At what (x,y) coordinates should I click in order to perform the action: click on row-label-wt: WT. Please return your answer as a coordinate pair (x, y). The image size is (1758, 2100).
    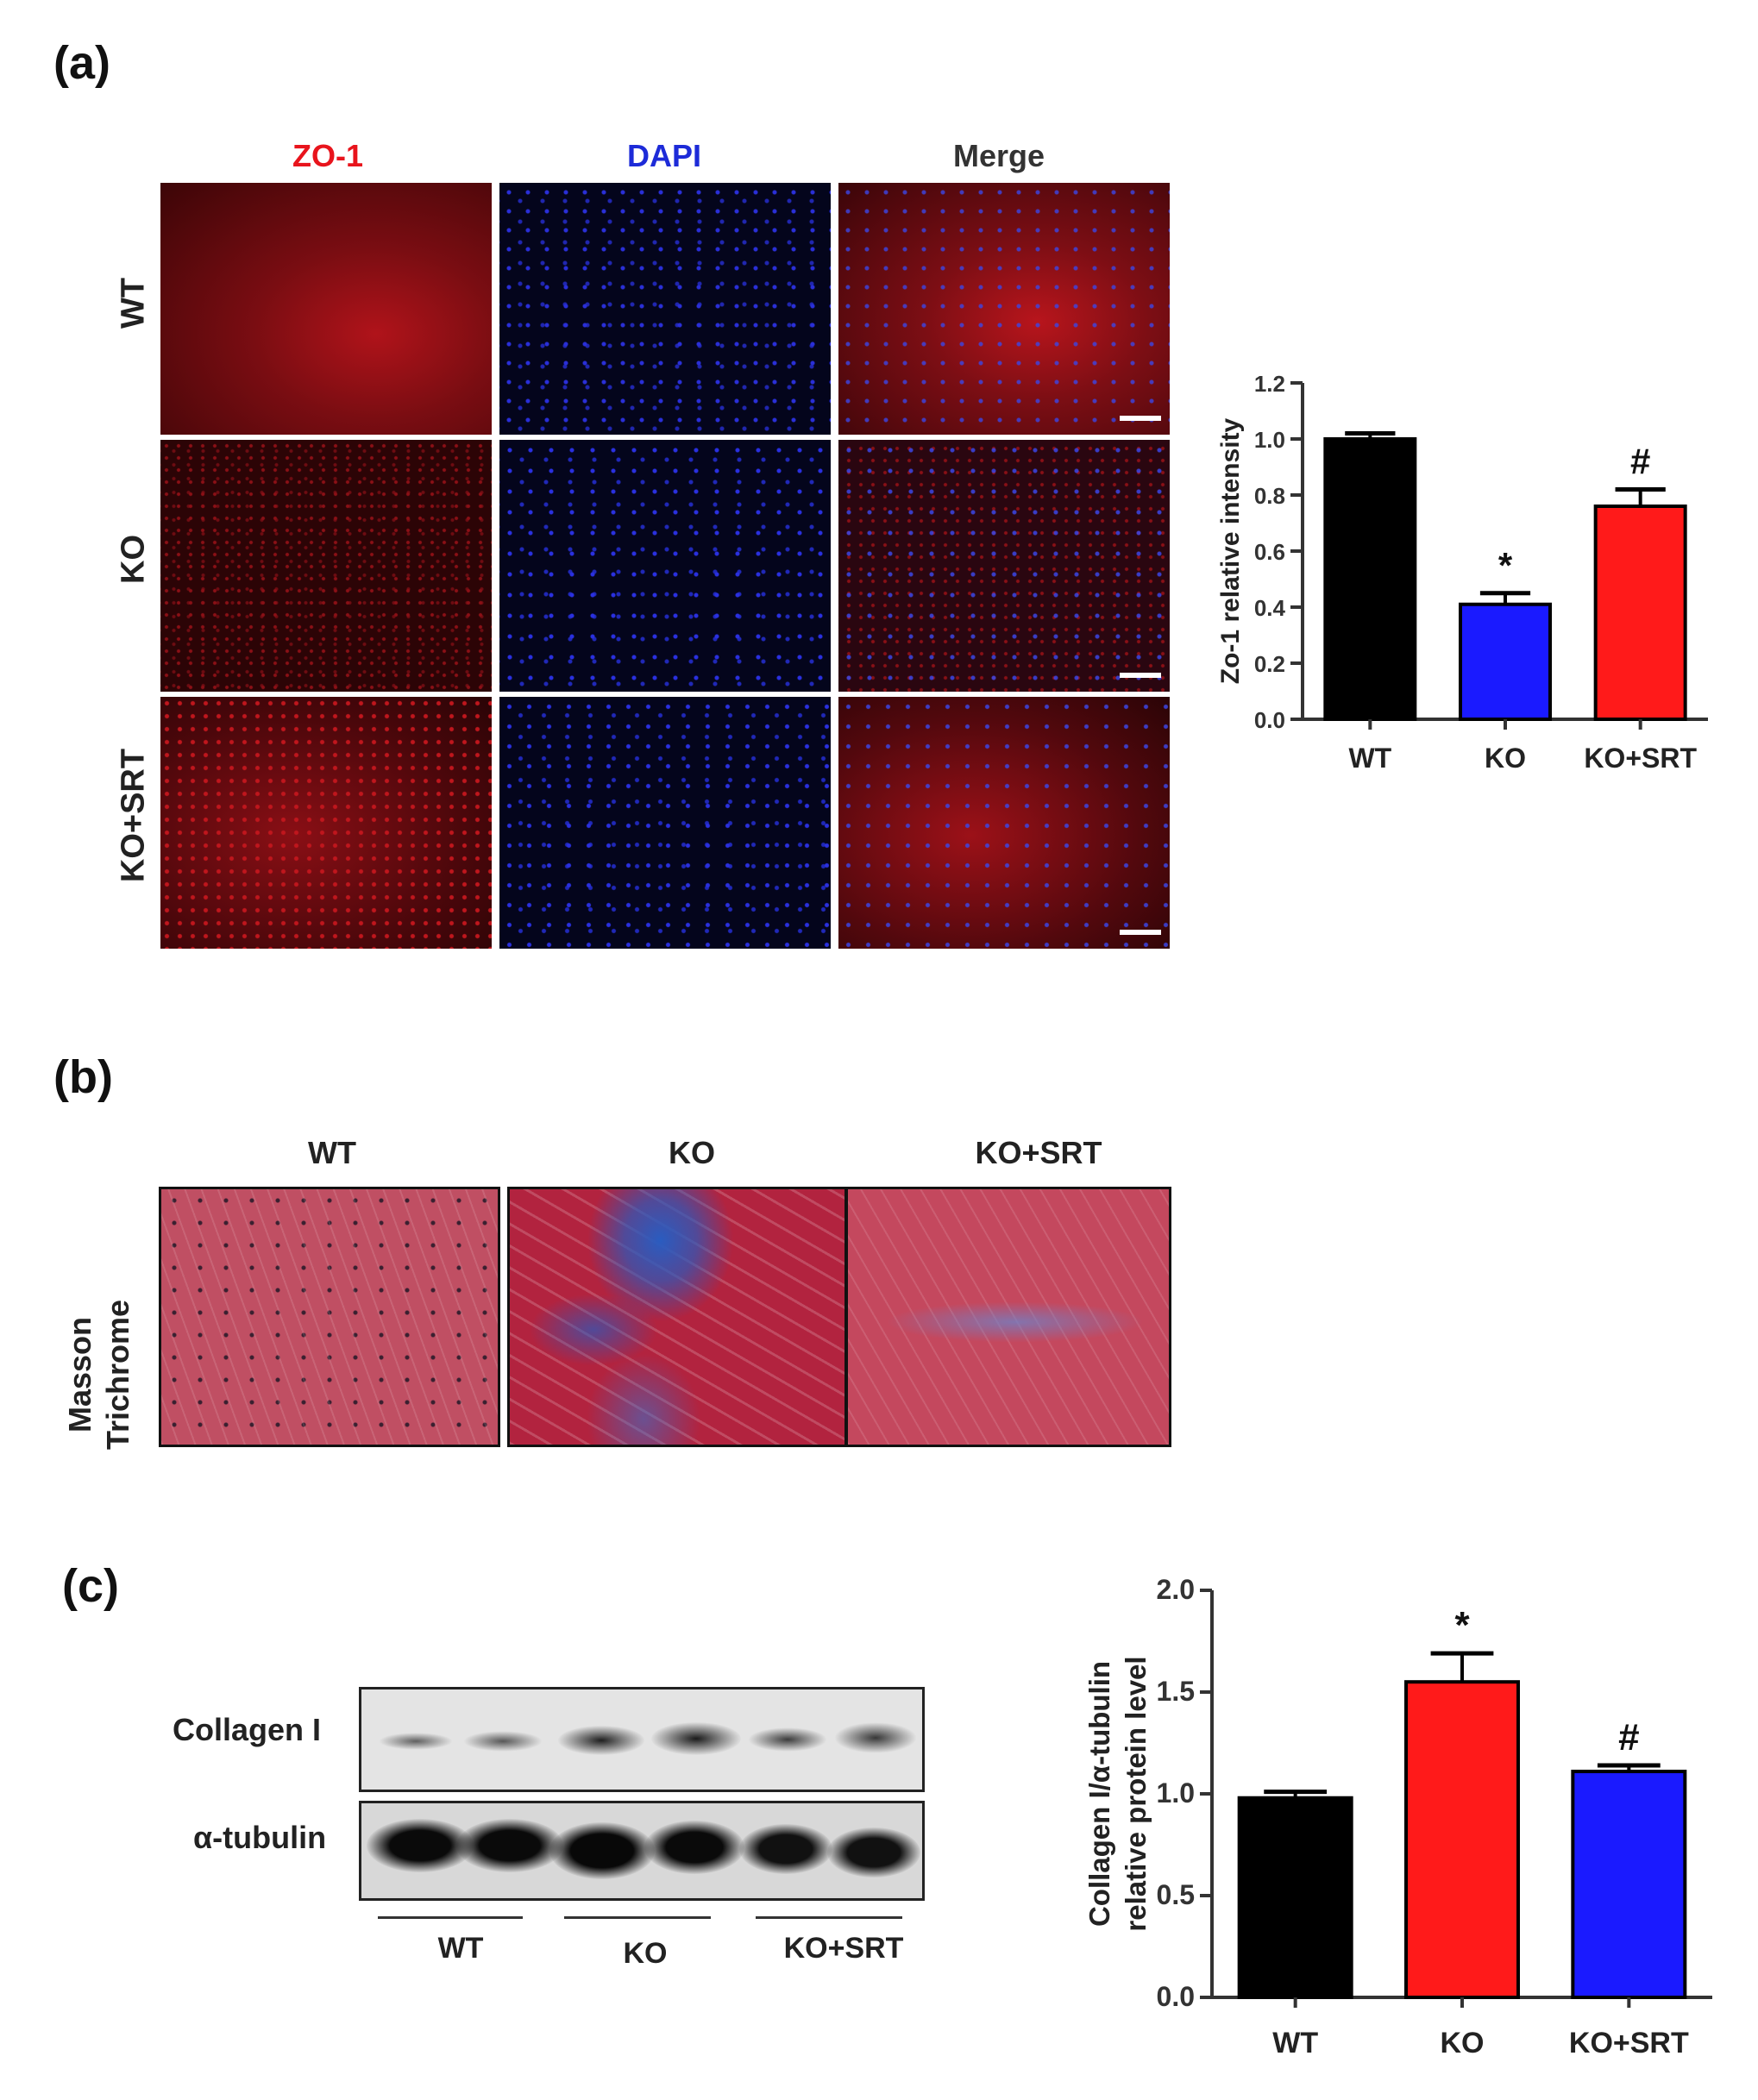
    Looking at the image, I should click on (133, 303).